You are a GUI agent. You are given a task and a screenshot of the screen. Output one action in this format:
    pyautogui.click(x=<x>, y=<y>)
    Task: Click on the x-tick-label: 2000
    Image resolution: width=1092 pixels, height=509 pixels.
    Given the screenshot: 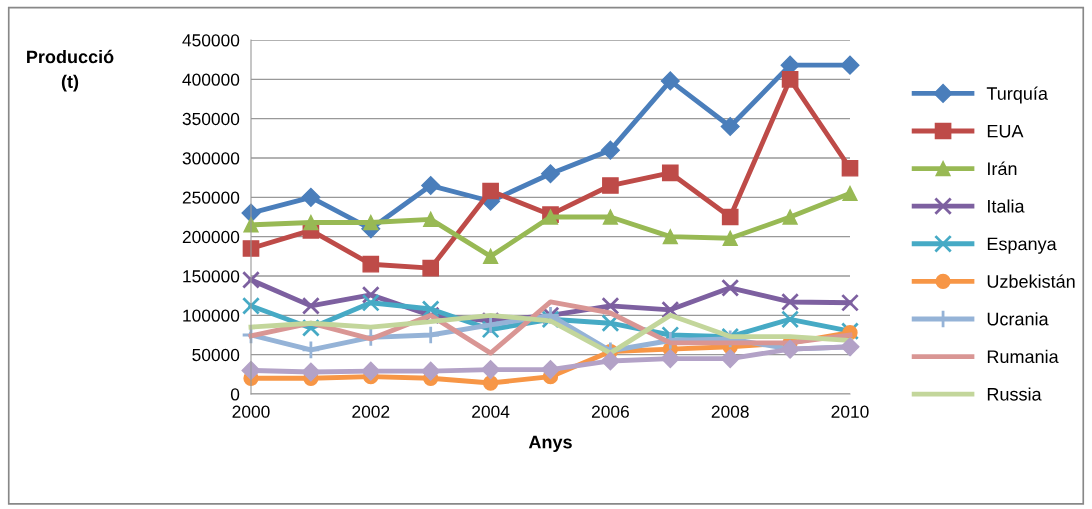 What is the action you would take?
    pyautogui.click(x=251, y=411)
    